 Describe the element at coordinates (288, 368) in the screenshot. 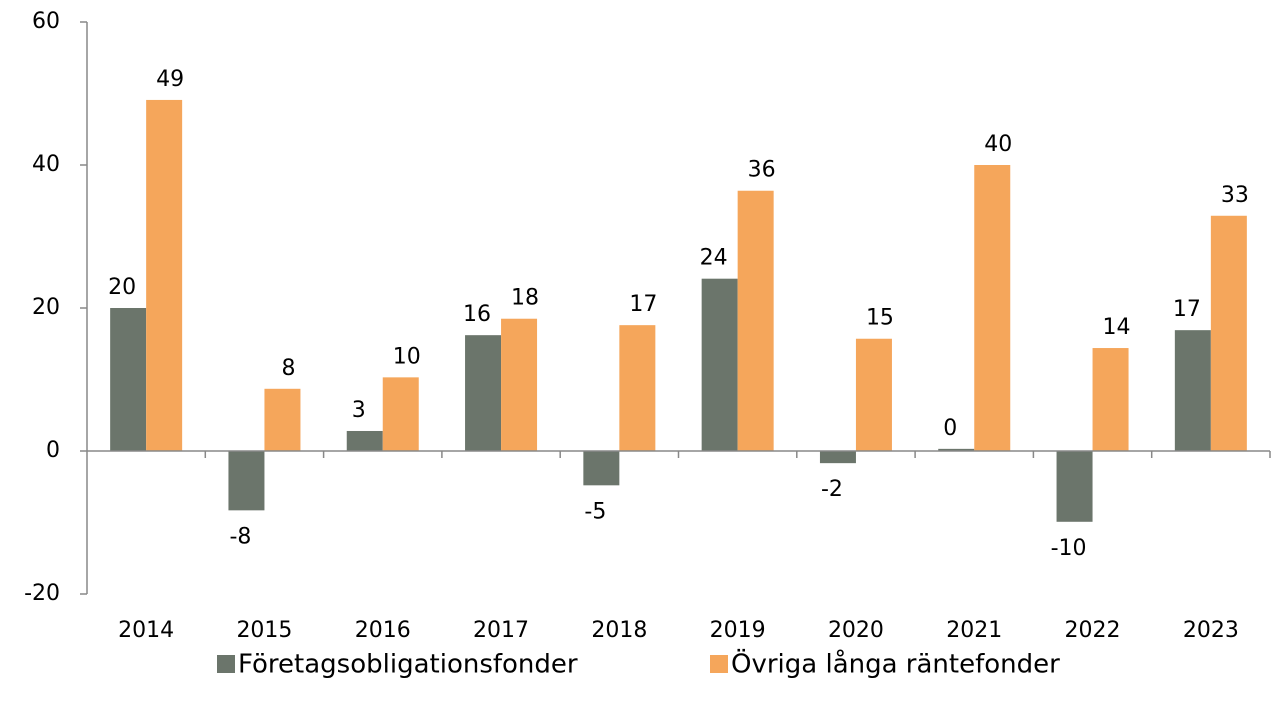

I see `data-label: 8` at that location.